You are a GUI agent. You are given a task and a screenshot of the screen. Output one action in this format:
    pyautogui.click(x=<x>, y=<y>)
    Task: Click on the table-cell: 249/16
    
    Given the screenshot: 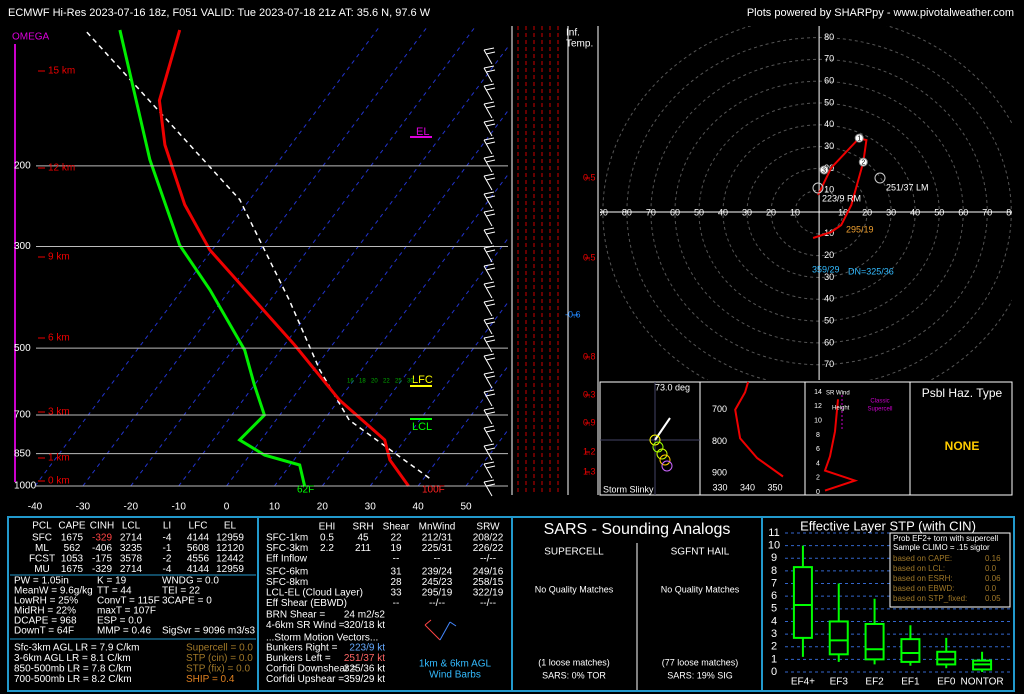 What is the action you would take?
    pyautogui.click(x=488, y=572)
    